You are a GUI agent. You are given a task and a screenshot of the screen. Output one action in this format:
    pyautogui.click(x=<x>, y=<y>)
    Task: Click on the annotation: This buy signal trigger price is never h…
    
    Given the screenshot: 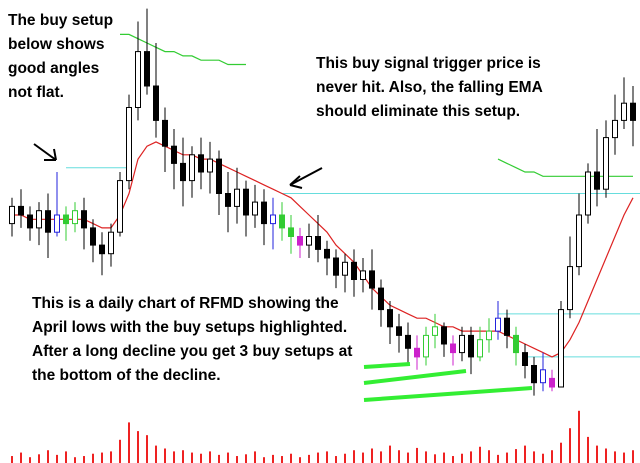 What is the action you would take?
    pyautogui.click(x=429, y=87)
    